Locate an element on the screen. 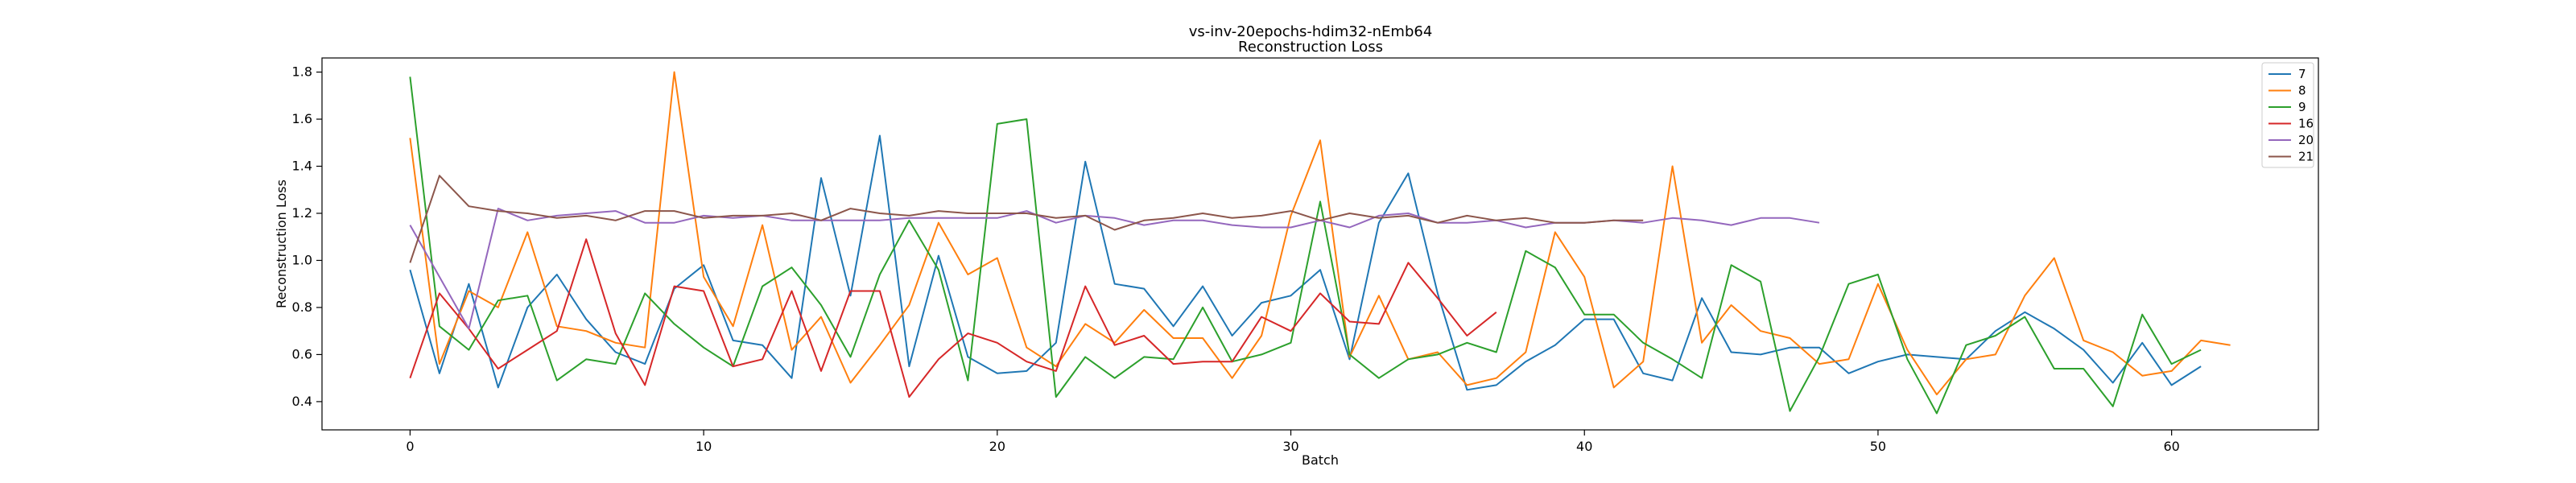 The image size is (2576, 483). legend-box is located at coordinates (2287, 115).